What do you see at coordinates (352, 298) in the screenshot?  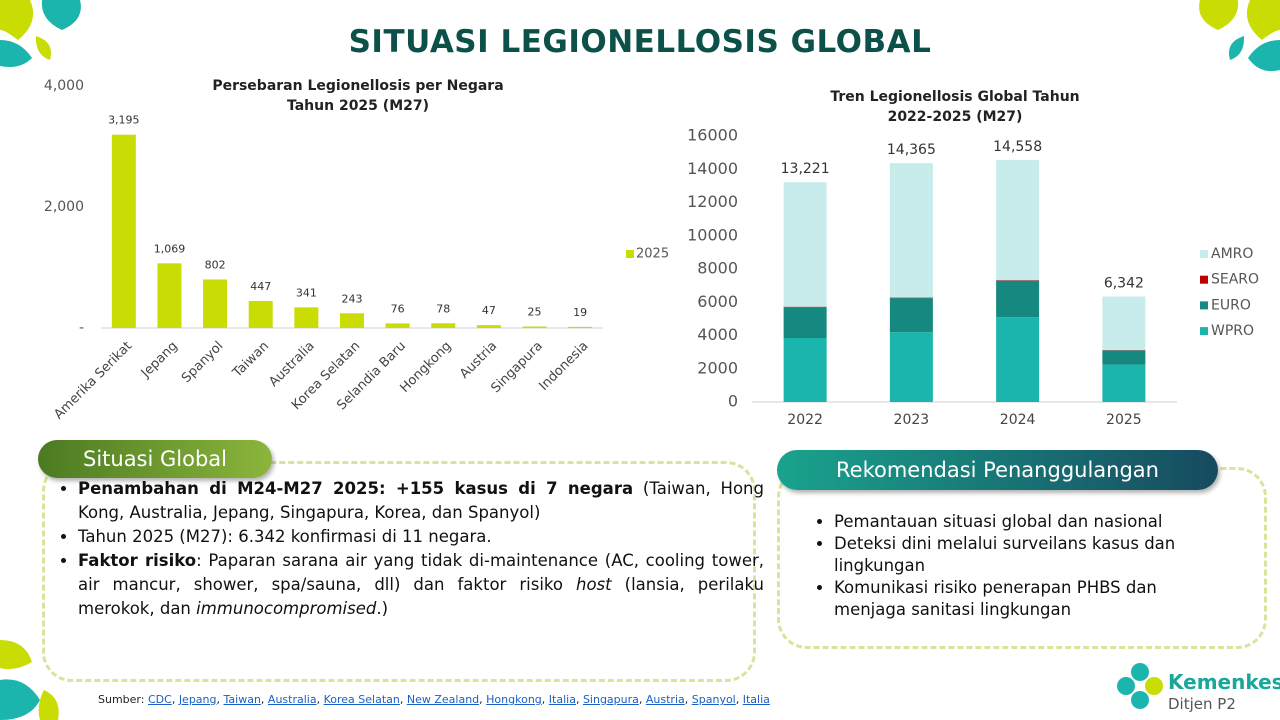 I see `data-label: 243` at bounding box center [352, 298].